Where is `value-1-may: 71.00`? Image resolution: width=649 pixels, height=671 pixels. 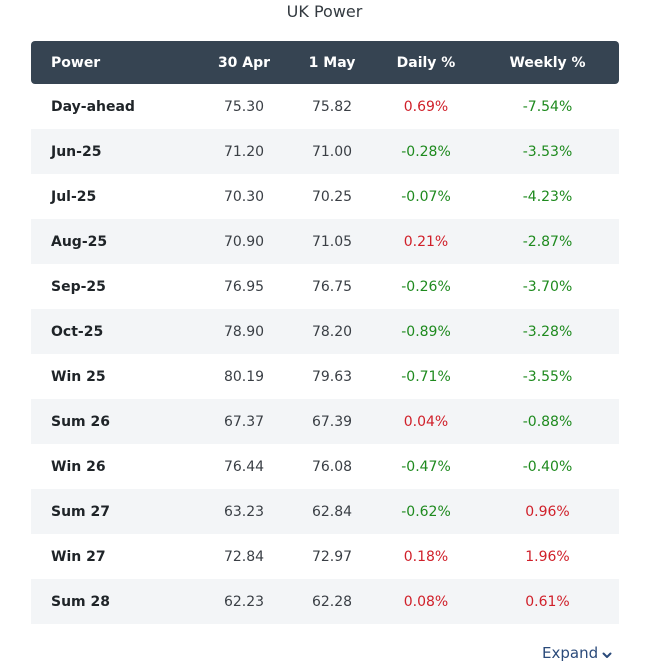
value-1-may: 71.00 is located at coordinates (332, 151).